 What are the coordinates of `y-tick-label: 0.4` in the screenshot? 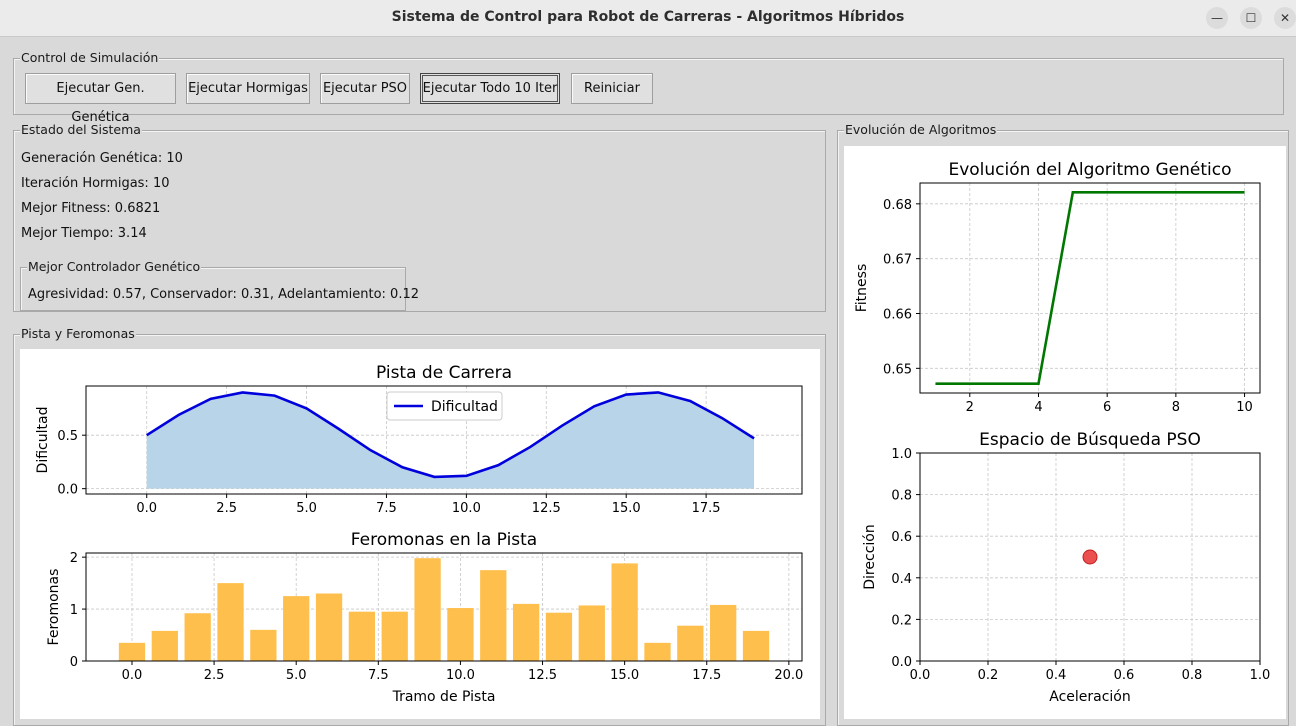 It's located at (901, 579).